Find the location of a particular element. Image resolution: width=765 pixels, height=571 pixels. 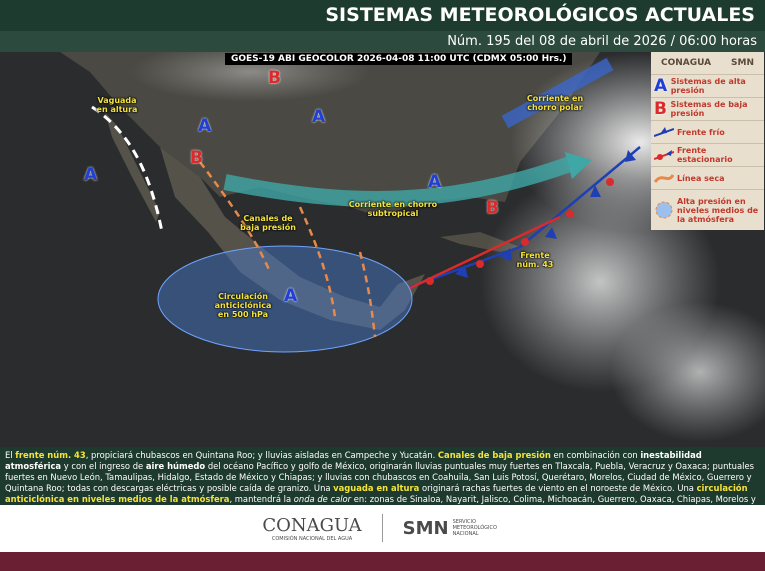

map-label: Frente núm. 43 is located at coordinates (535, 260).